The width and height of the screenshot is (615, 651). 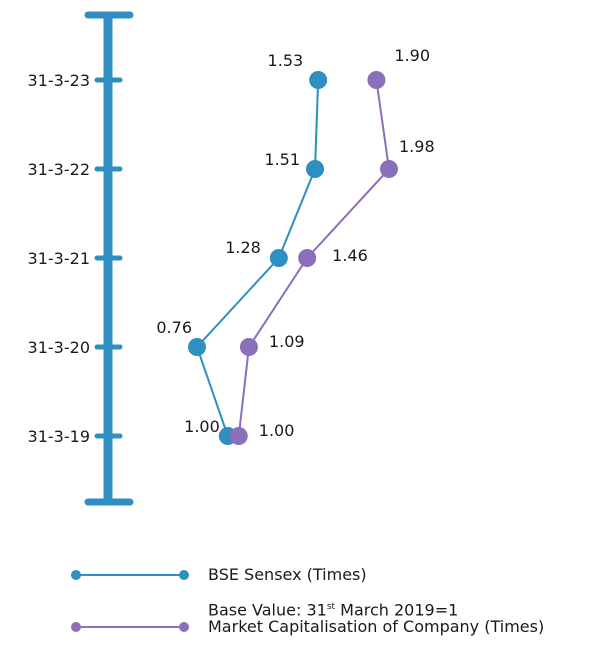 What do you see at coordinates (287, 341) in the screenshot?
I see `data-label: 1.09` at bounding box center [287, 341].